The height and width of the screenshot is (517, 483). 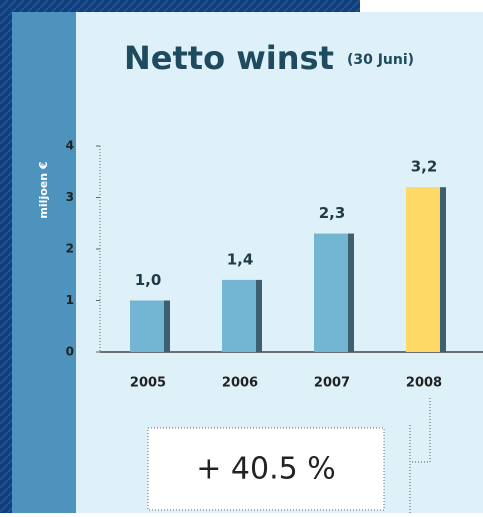 I want to click on title-text: Netto winst, so click(x=229, y=58).